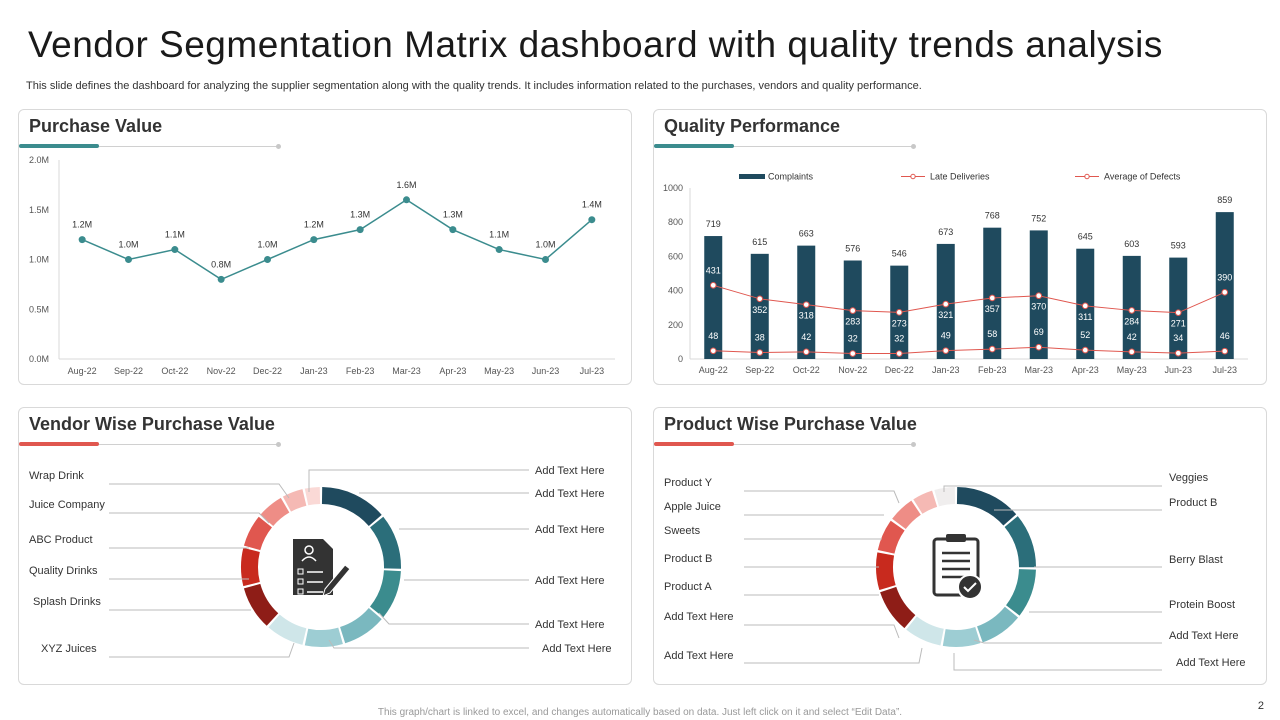 Image resolution: width=1280 pixels, height=720 pixels. I want to click on average-defects-data-label: 38, so click(760, 338).